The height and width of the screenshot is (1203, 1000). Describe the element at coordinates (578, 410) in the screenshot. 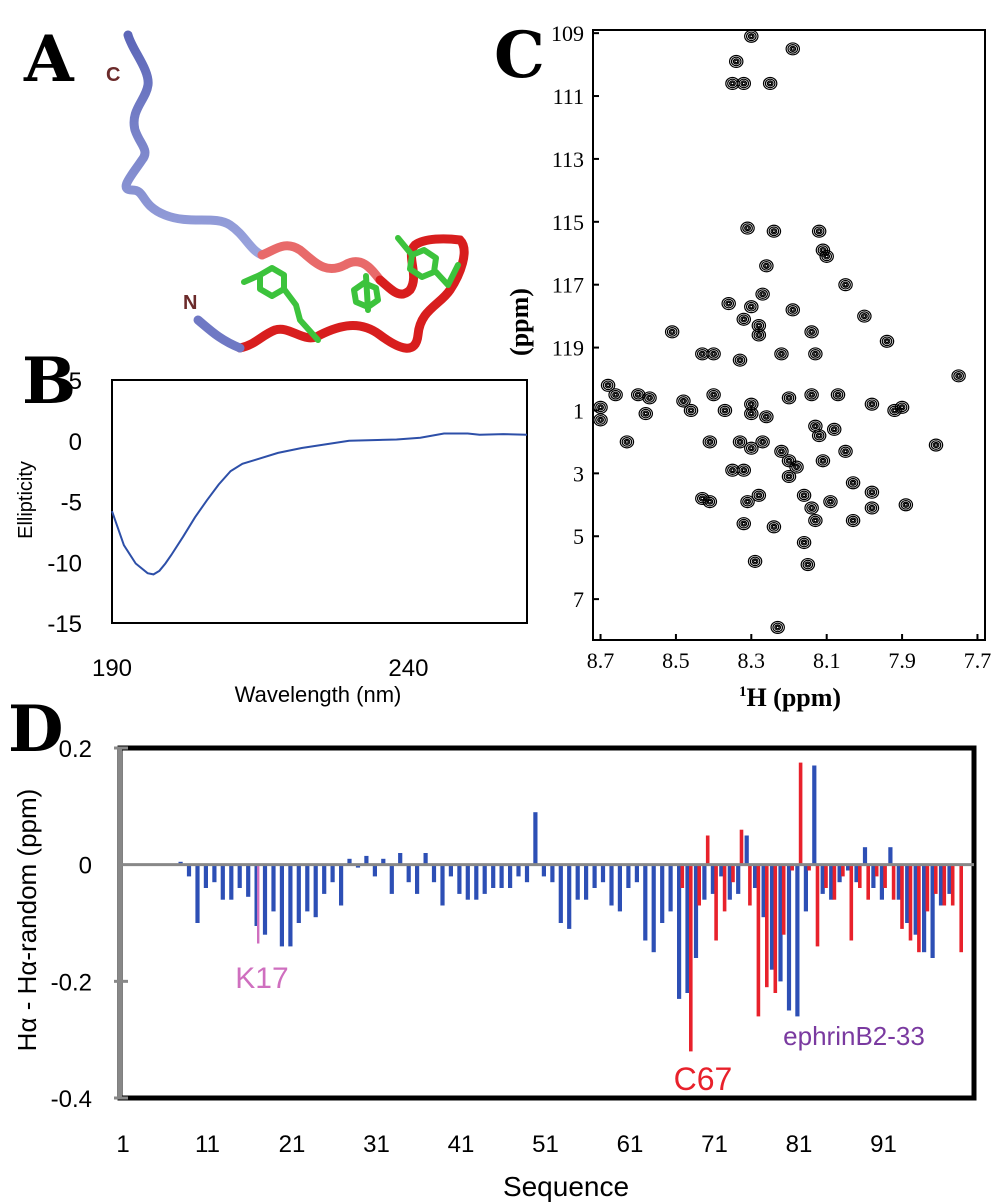

I see `hsqc-y-tick-label: 1` at that location.